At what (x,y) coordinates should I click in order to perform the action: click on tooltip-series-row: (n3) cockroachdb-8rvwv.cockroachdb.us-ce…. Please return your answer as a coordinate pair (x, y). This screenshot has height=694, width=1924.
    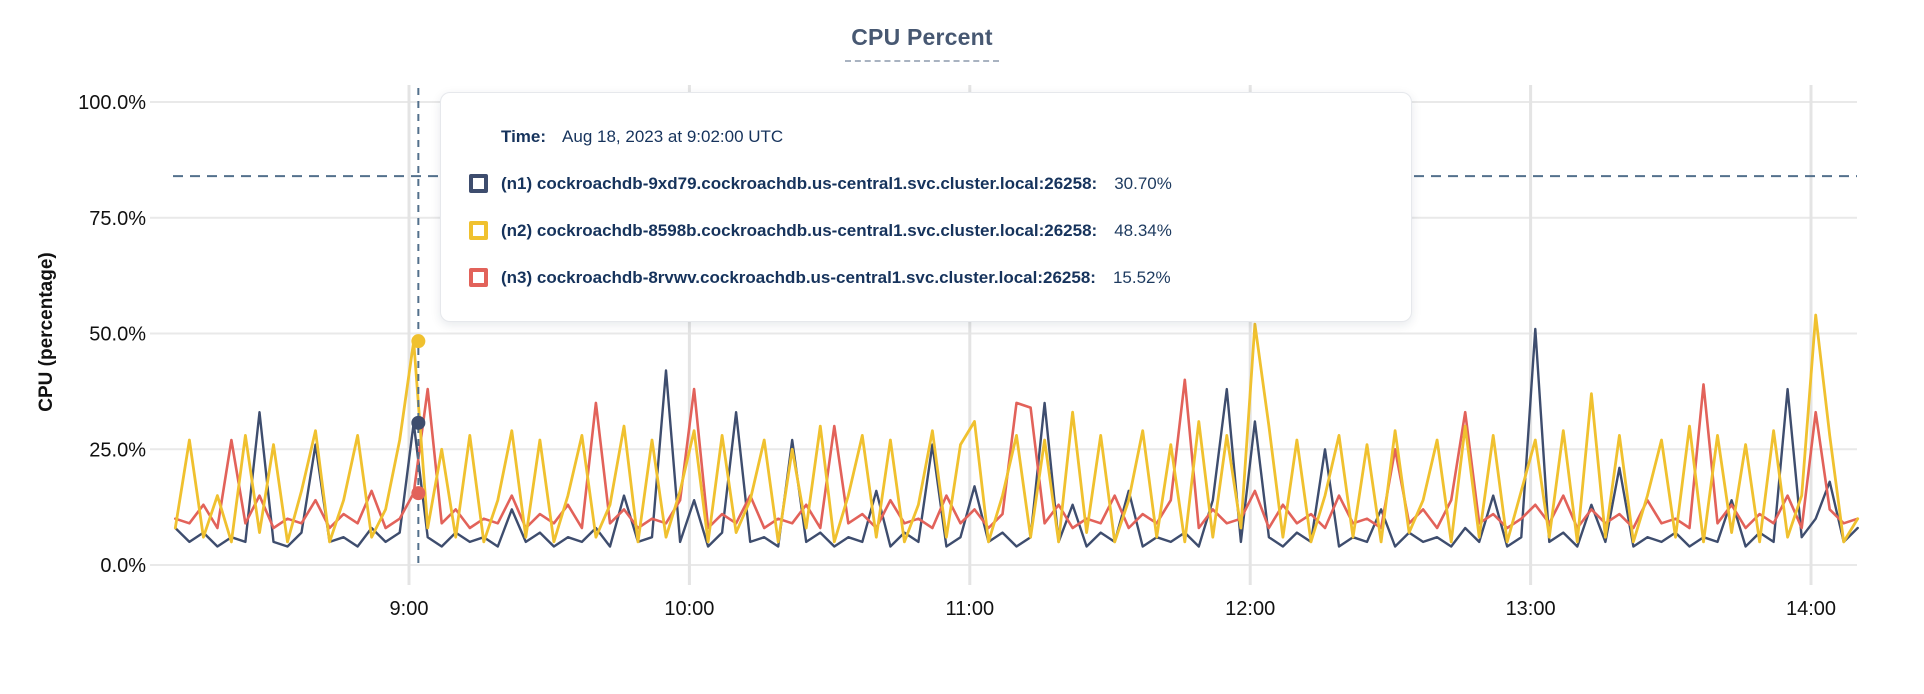
    Looking at the image, I should click on (920, 277).